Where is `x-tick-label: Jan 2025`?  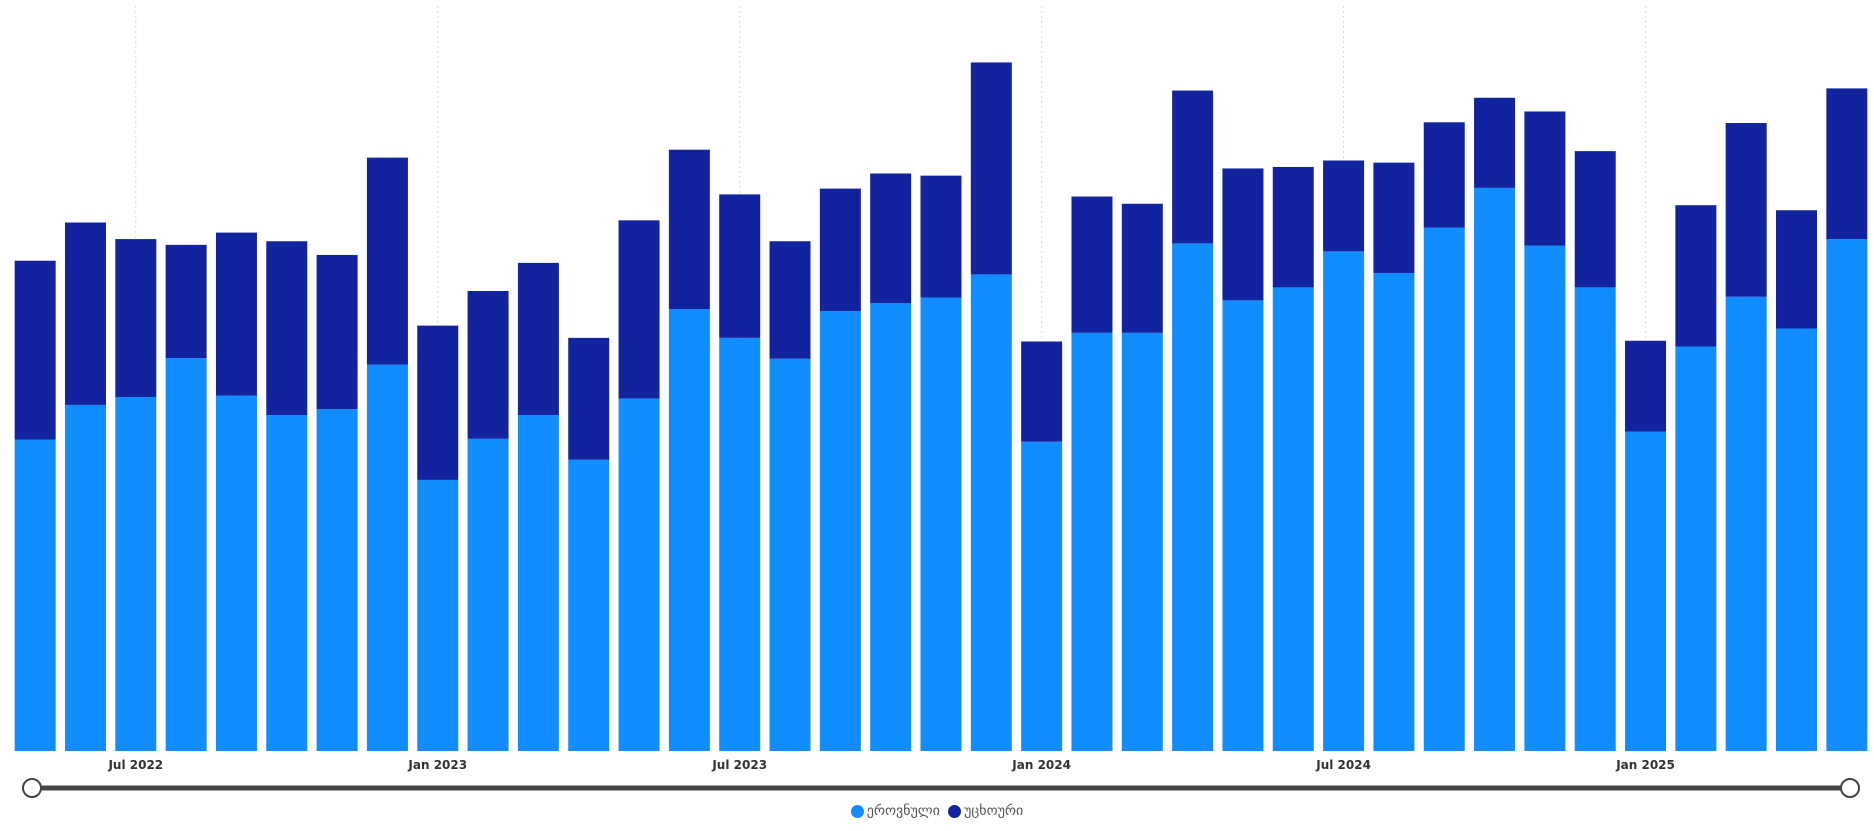 x-tick-label: Jan 2025 is located at coordinates (1645, 765).